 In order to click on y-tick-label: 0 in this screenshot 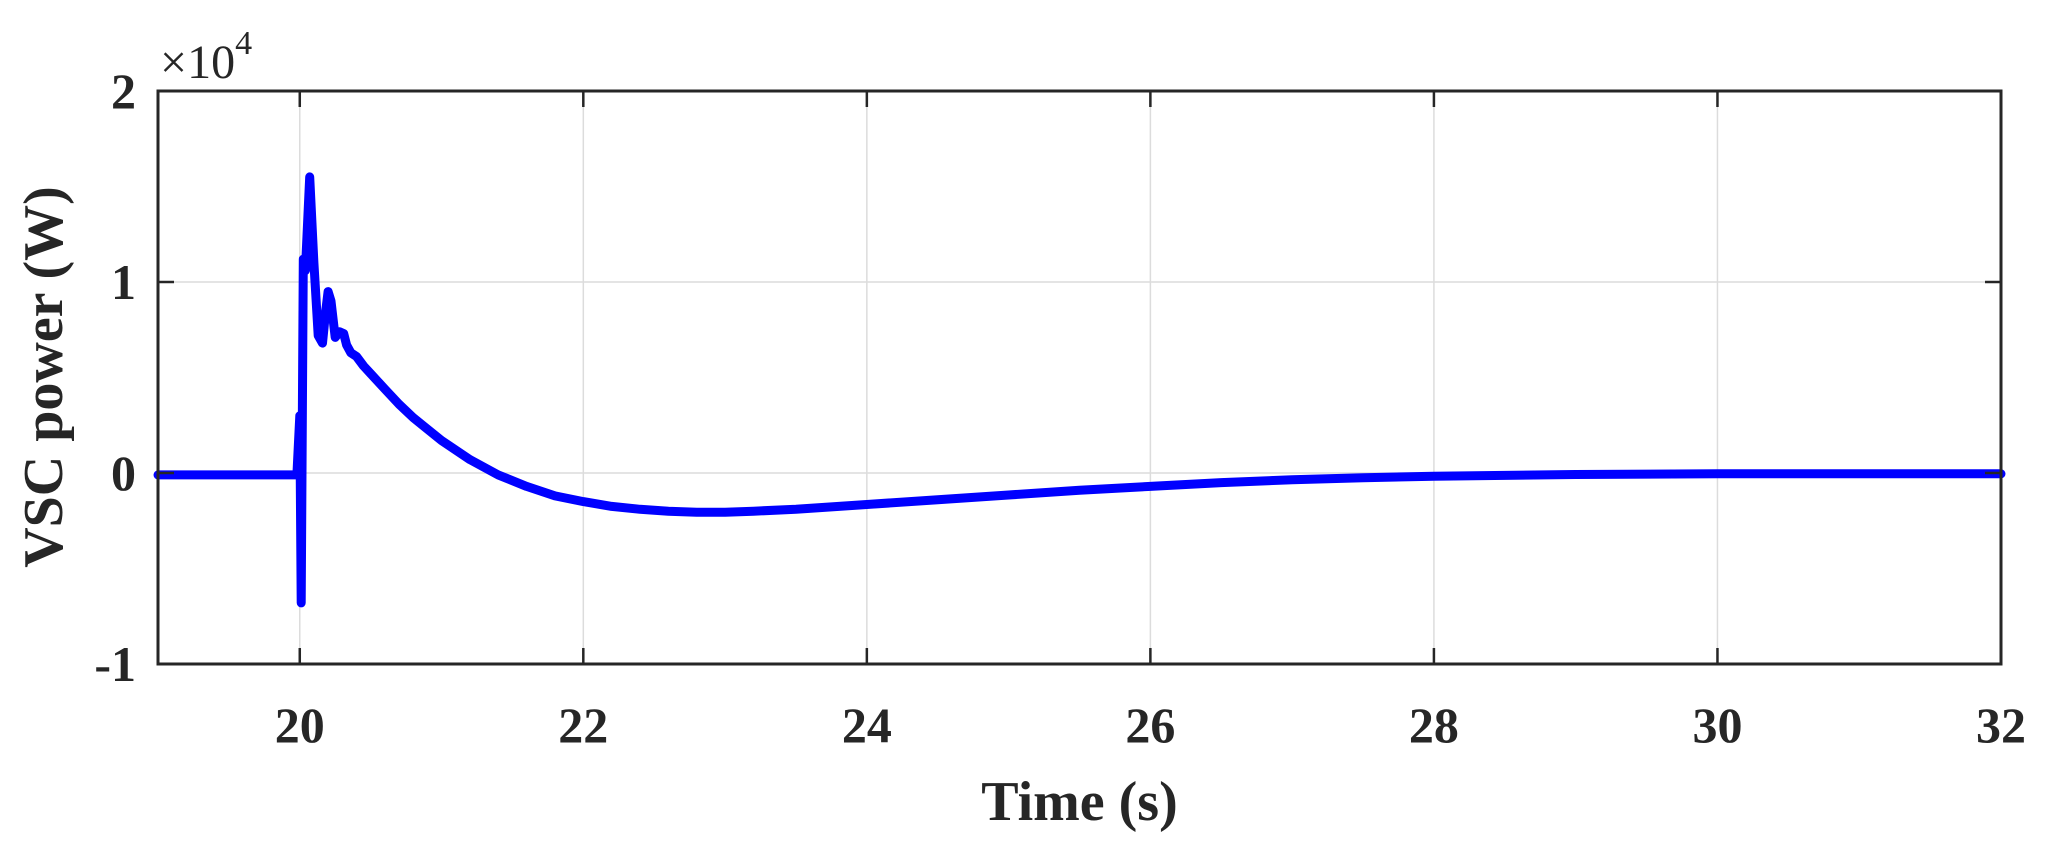, I will do `click(123, 473)`.